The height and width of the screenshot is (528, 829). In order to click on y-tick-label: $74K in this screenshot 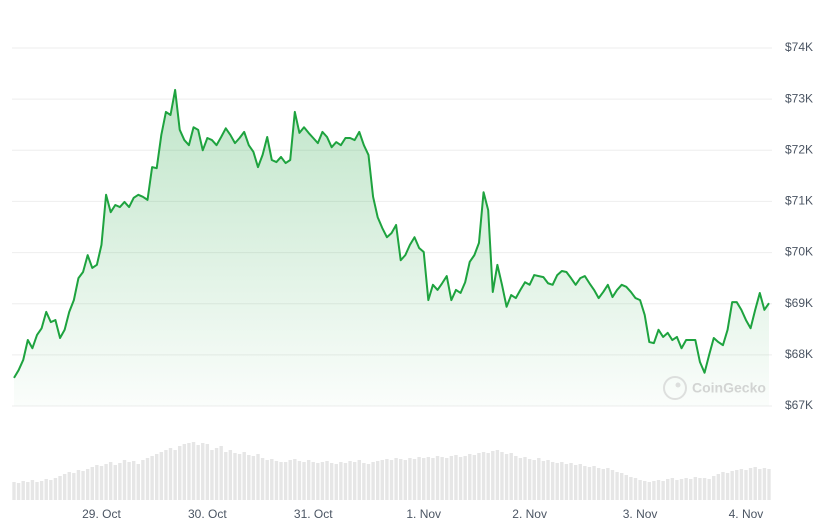, I will do `click(799, 47)`.